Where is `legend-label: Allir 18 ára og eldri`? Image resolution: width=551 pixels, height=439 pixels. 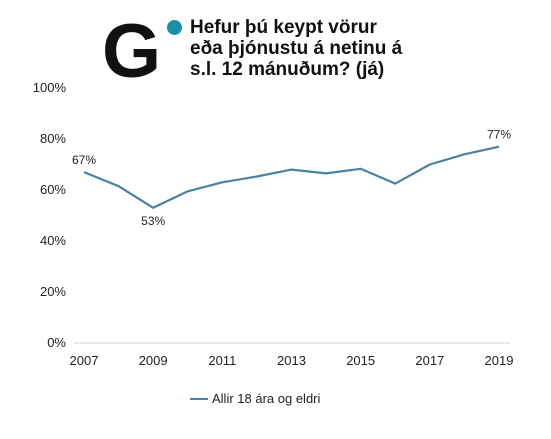
legend-label: Allir 18 ára og eldri is located at coordinates (266, 398).